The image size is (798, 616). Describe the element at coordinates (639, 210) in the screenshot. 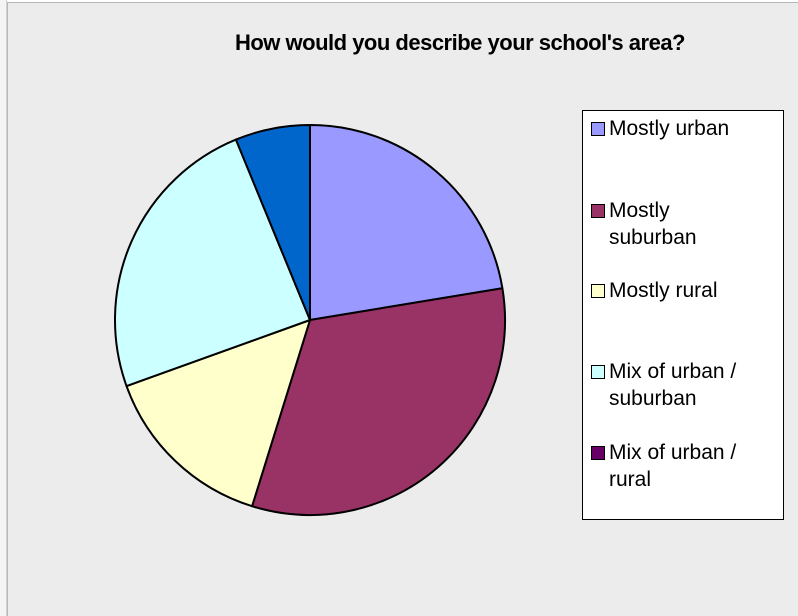

I see `legend-label-line: Mostly` at that location.